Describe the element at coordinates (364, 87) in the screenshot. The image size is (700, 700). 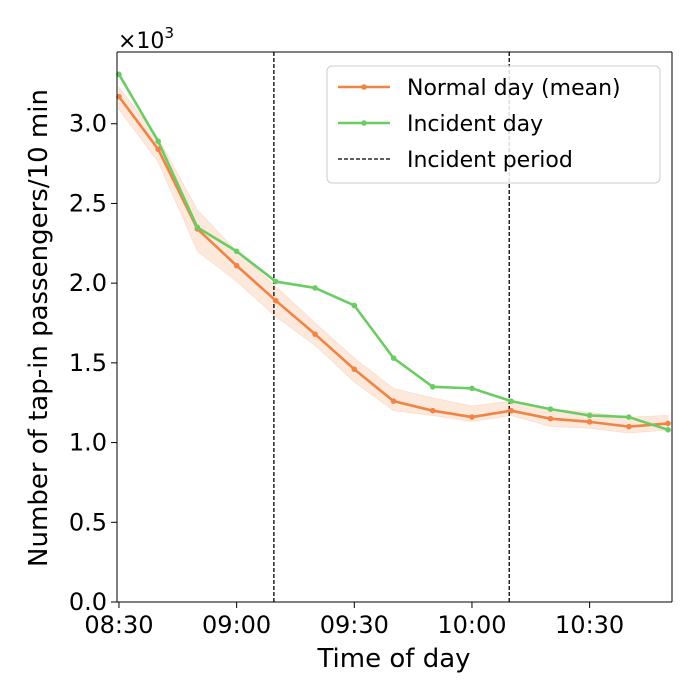
I see `legend-marker-normal-day` at that location.